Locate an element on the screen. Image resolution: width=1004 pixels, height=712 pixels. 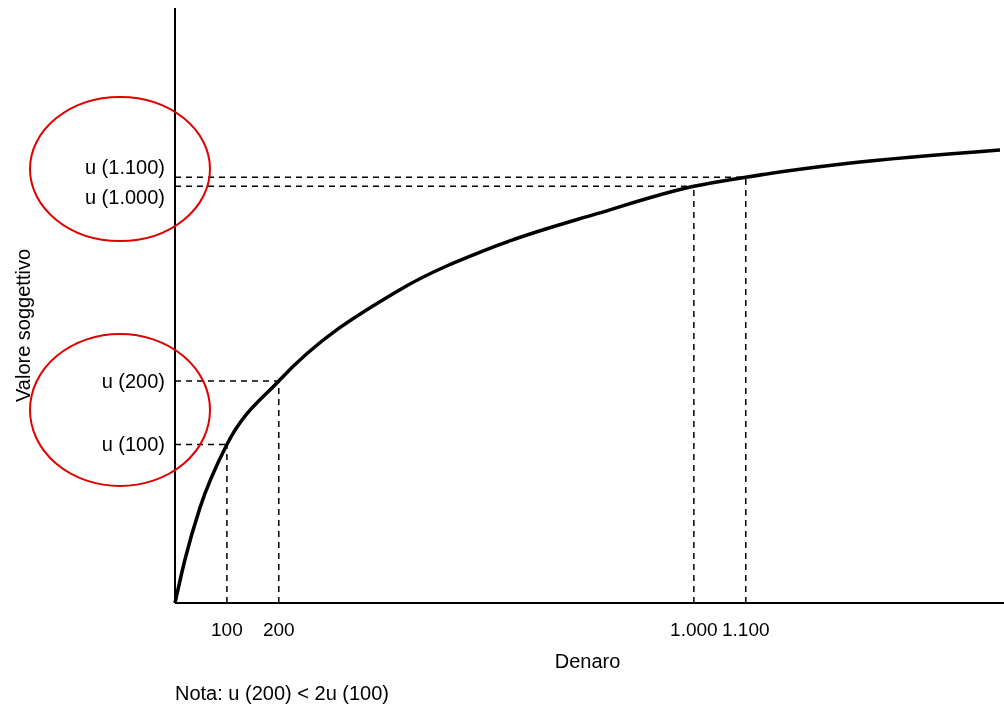
x-axis-title: Denaro is located at coordinates (587, 661).